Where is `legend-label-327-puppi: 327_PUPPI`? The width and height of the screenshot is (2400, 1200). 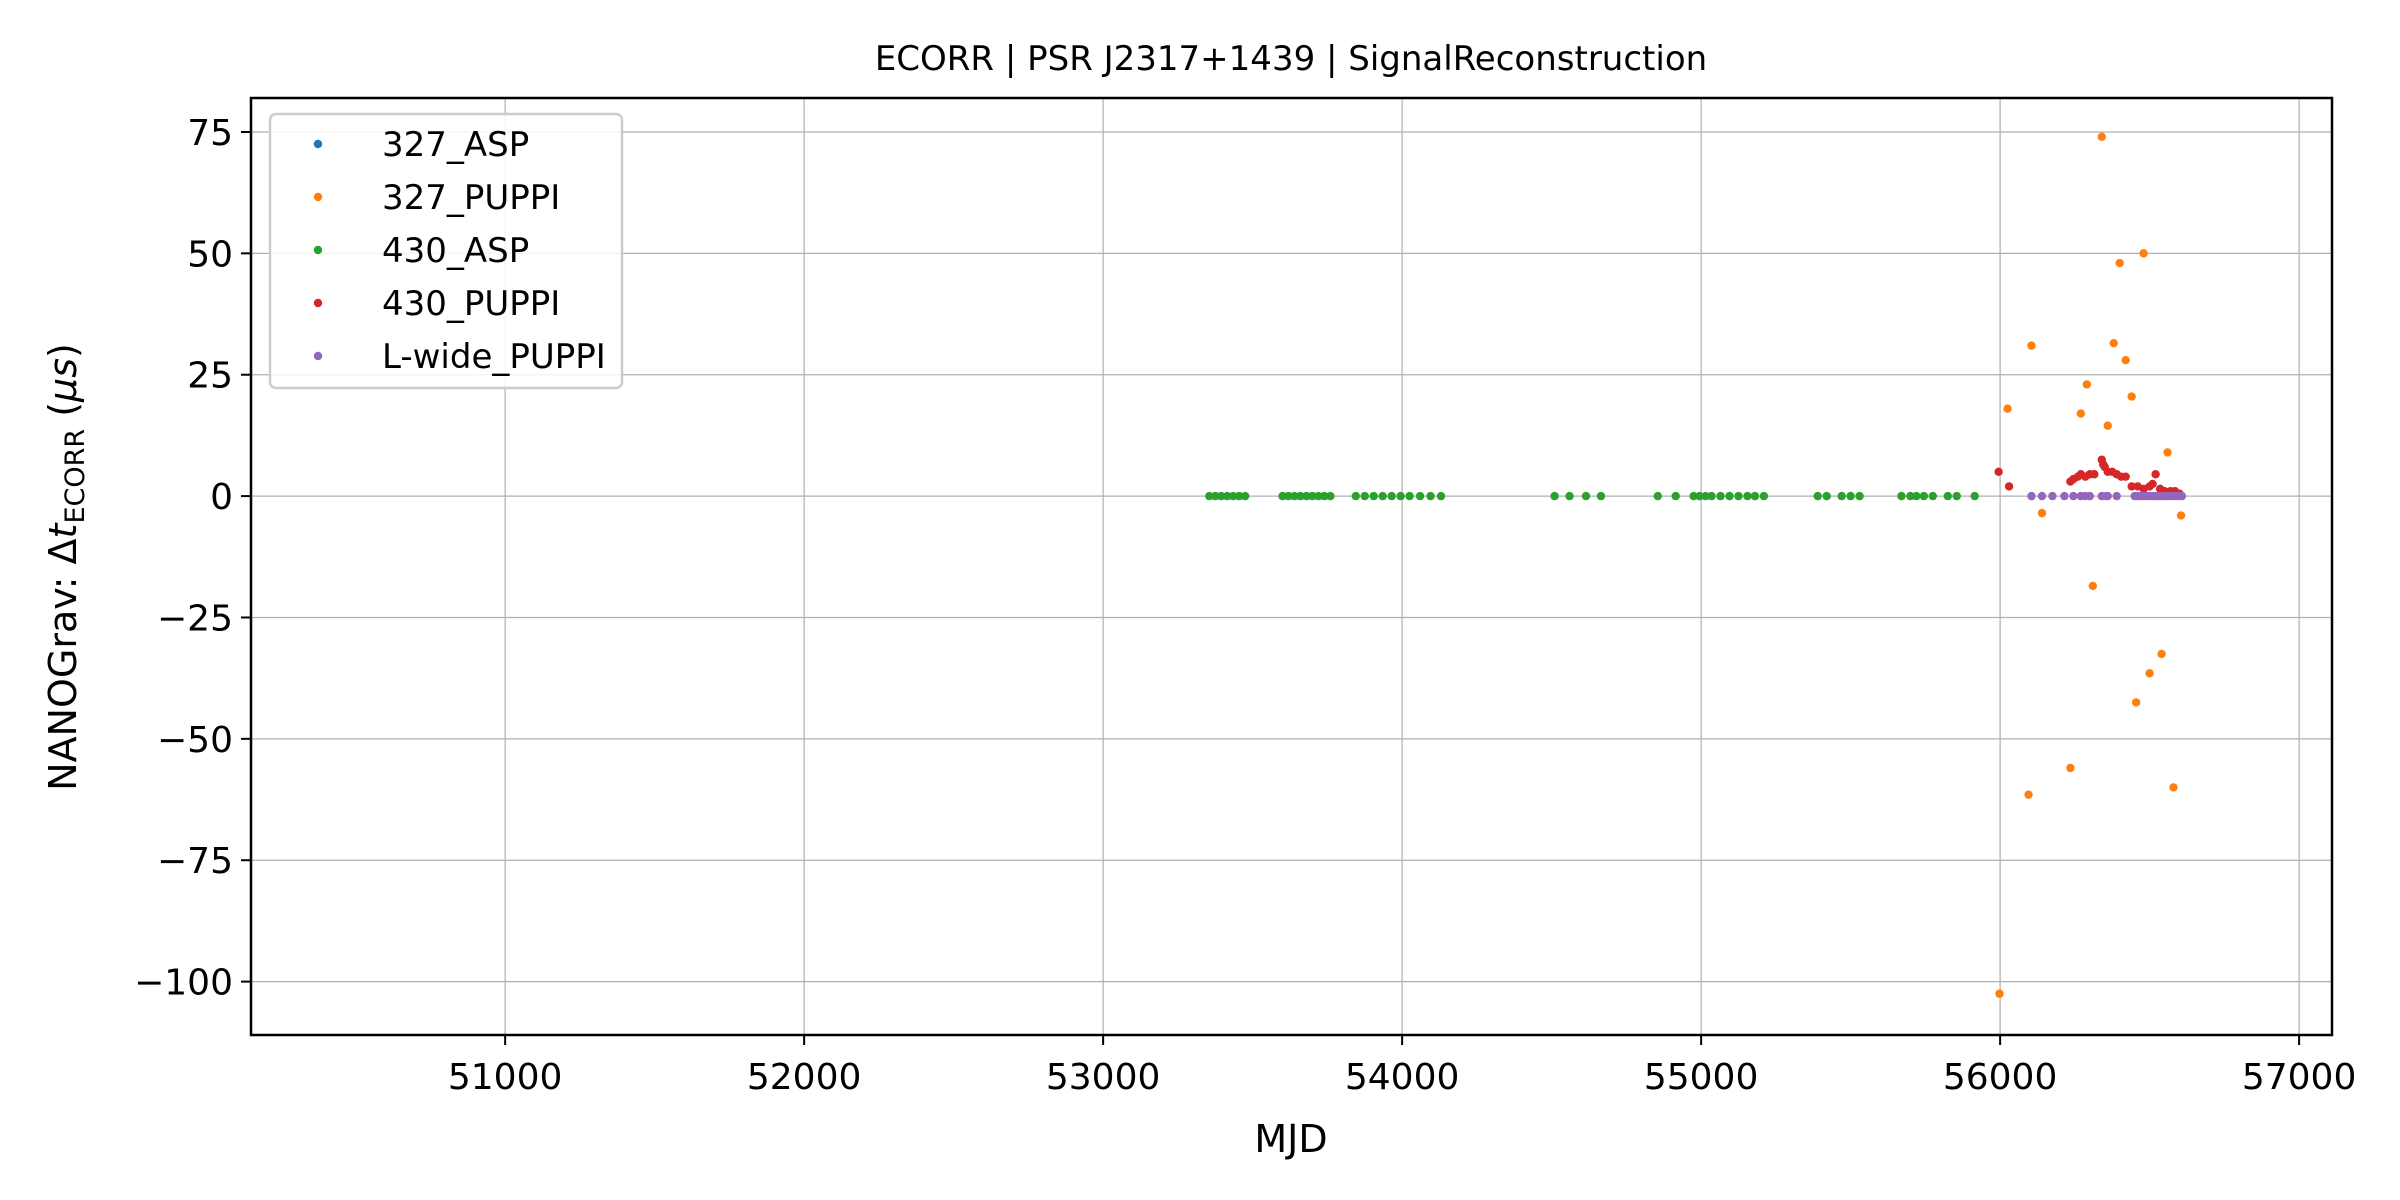
legend-label-327-puppi: 327_PUPPI is located at coordinates (471, 198).